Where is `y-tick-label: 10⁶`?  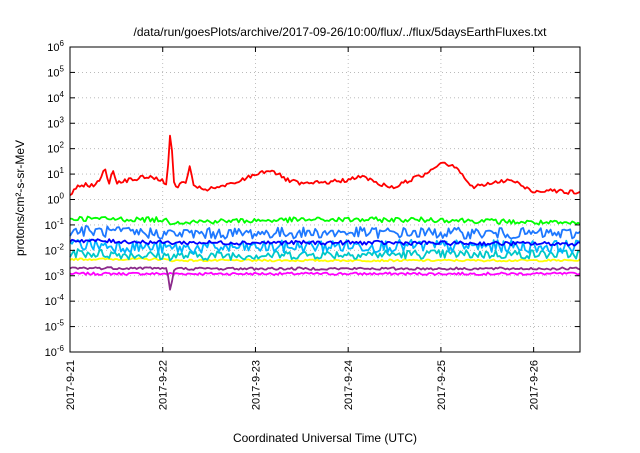 y-tick-label: 10⁶ is located at coordinates (55, 46).